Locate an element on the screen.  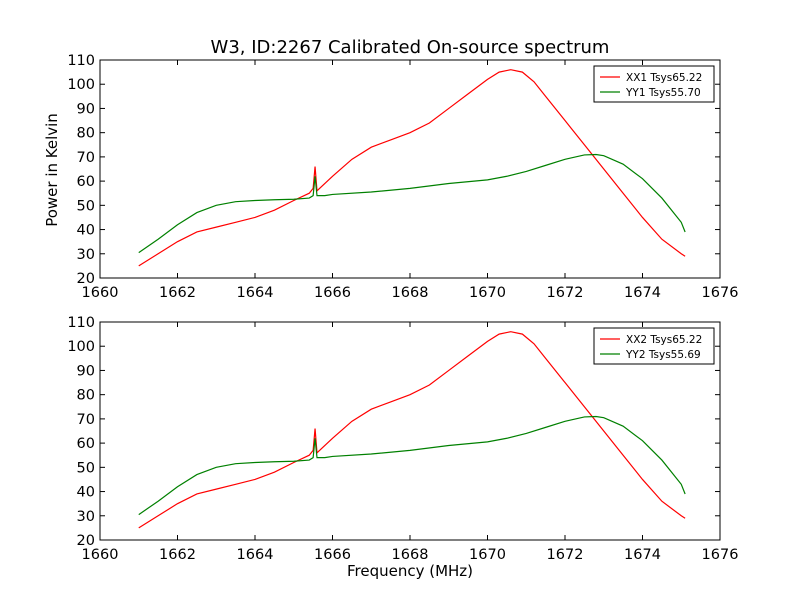
legend-entry: XX2 Tsys65.22 is located at coordinates (664, 340).